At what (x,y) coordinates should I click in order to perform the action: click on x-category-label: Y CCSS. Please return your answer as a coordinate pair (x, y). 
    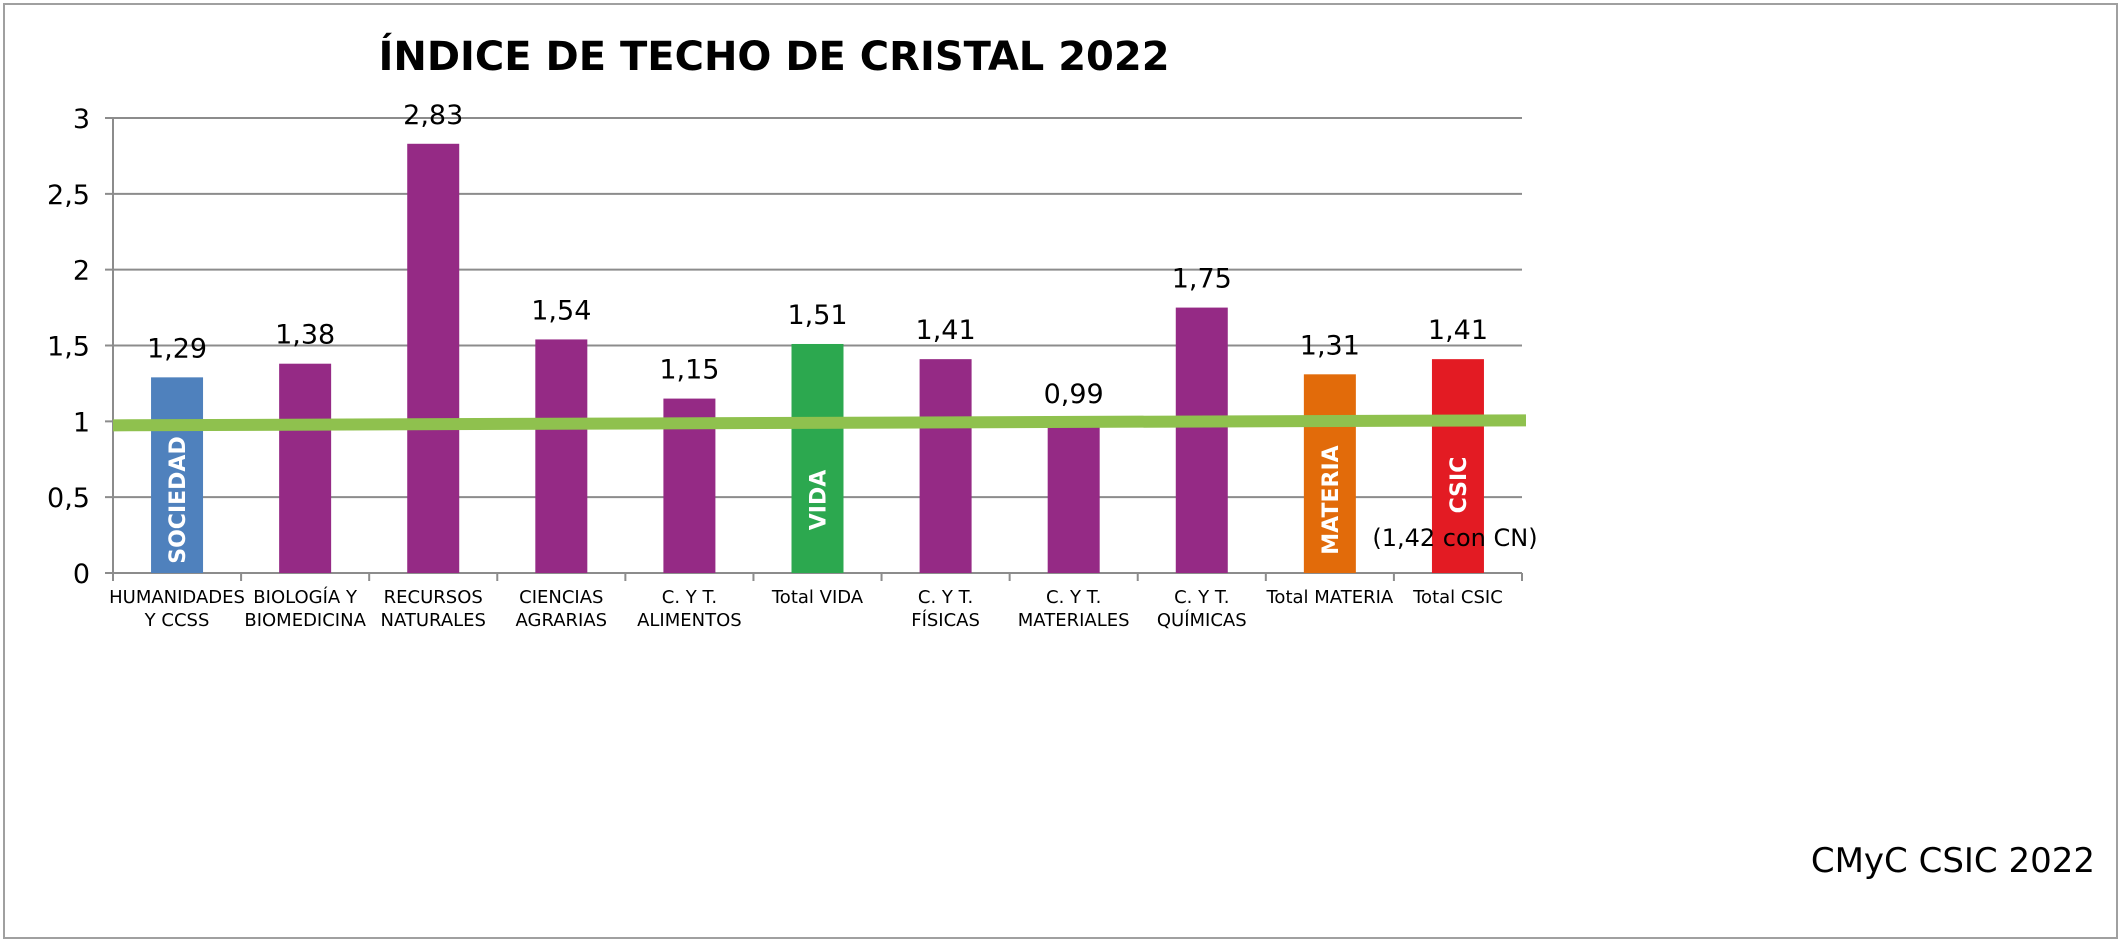
    Looking at the image, I should click on (177, 620).